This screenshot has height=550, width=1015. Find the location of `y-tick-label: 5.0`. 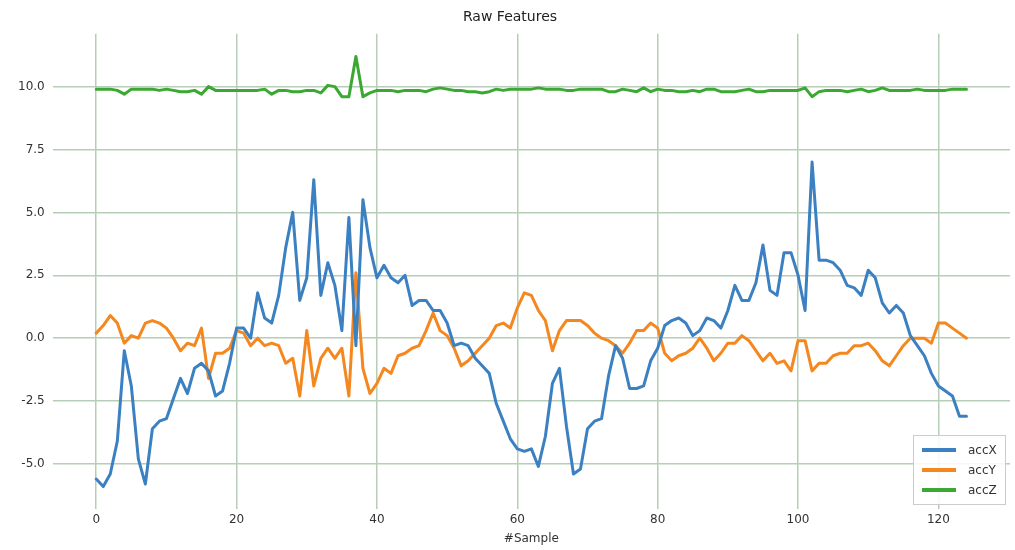

y-tick-label: 5.0 is located at coordinates (35, 211).